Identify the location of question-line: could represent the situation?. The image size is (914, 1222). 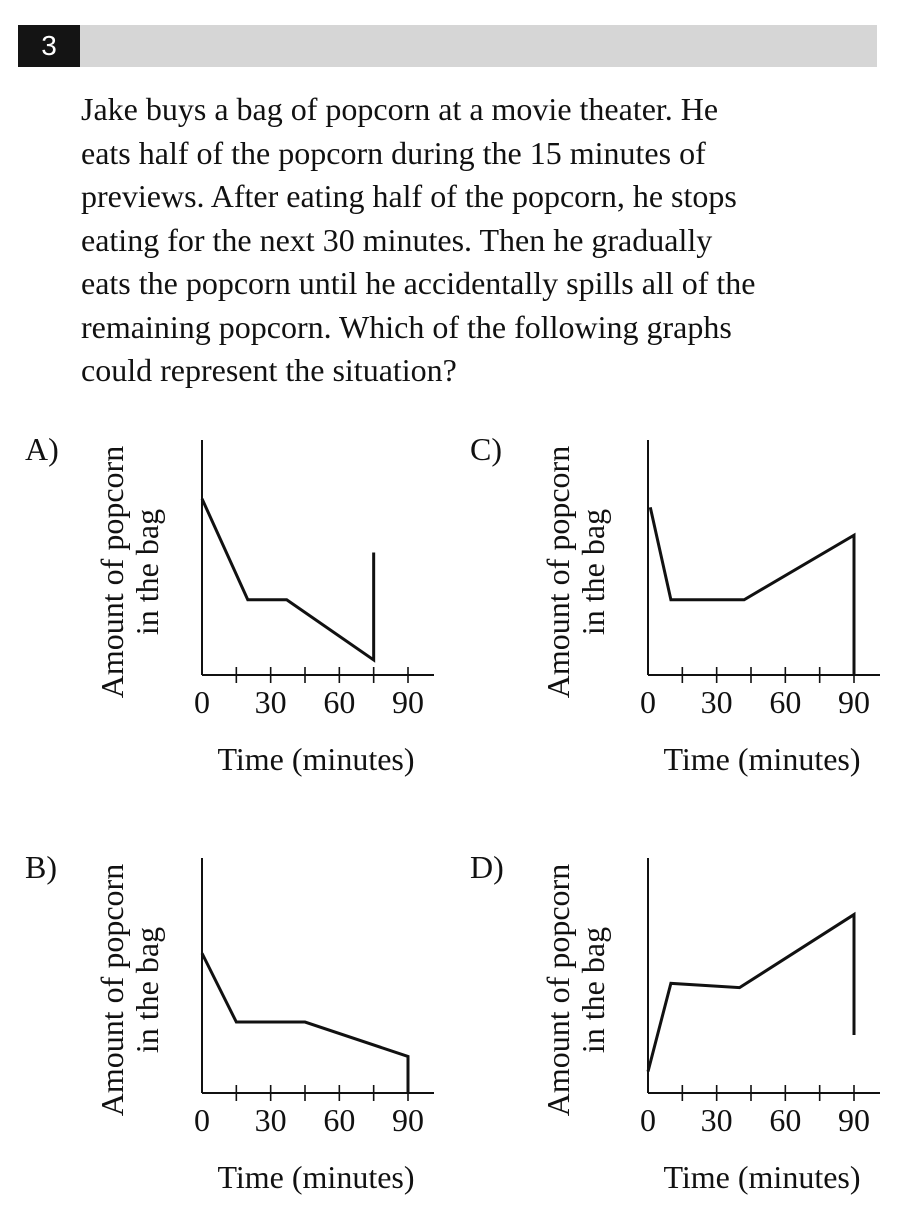
(269, 370).